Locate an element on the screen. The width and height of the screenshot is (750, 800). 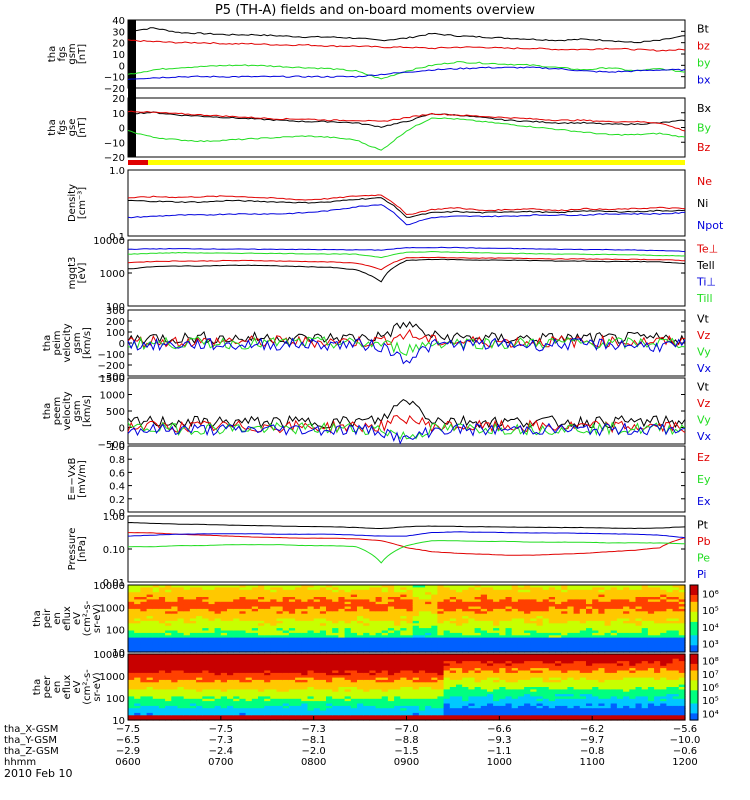
y-tick-label: −500 is located at coordinates (111, 445).